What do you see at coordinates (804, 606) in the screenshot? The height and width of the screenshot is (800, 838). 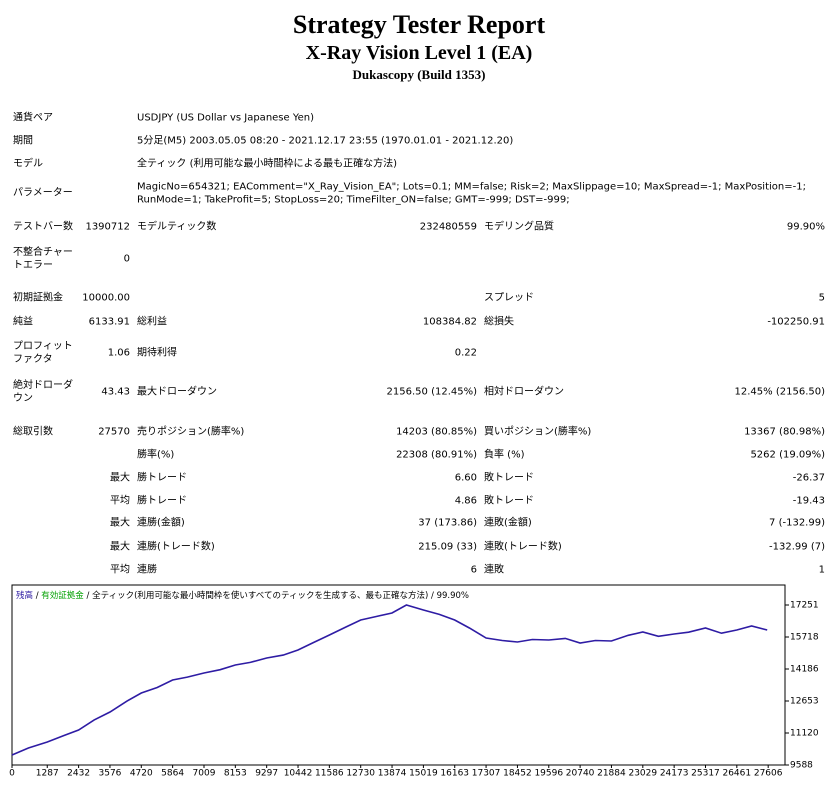 I see `y-tick-label: 17251` at bounding box center [804, 606].